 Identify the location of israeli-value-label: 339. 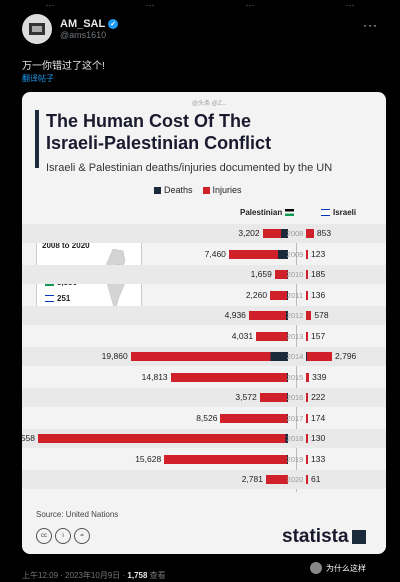
(319, 376).